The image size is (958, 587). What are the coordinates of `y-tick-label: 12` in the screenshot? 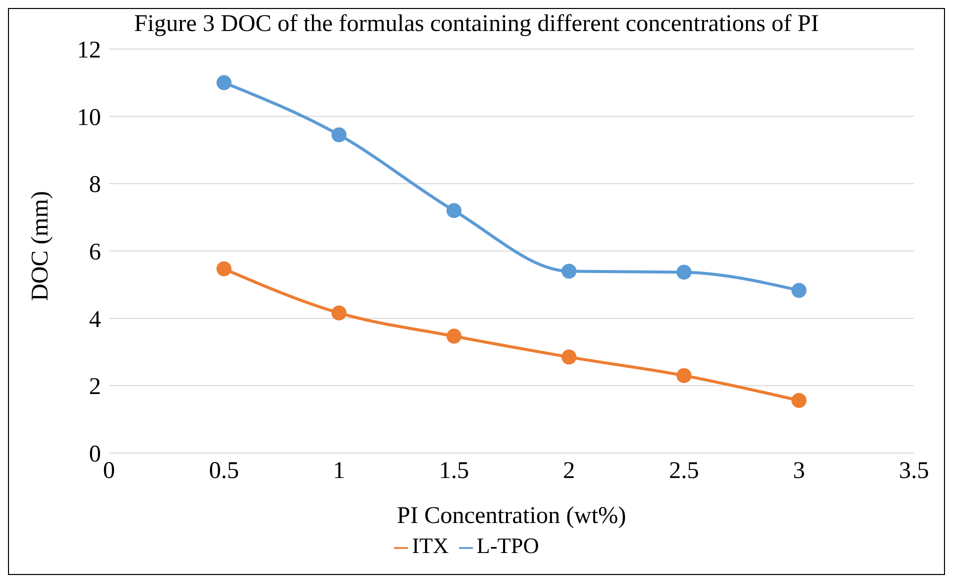 It's located at (89, 51).